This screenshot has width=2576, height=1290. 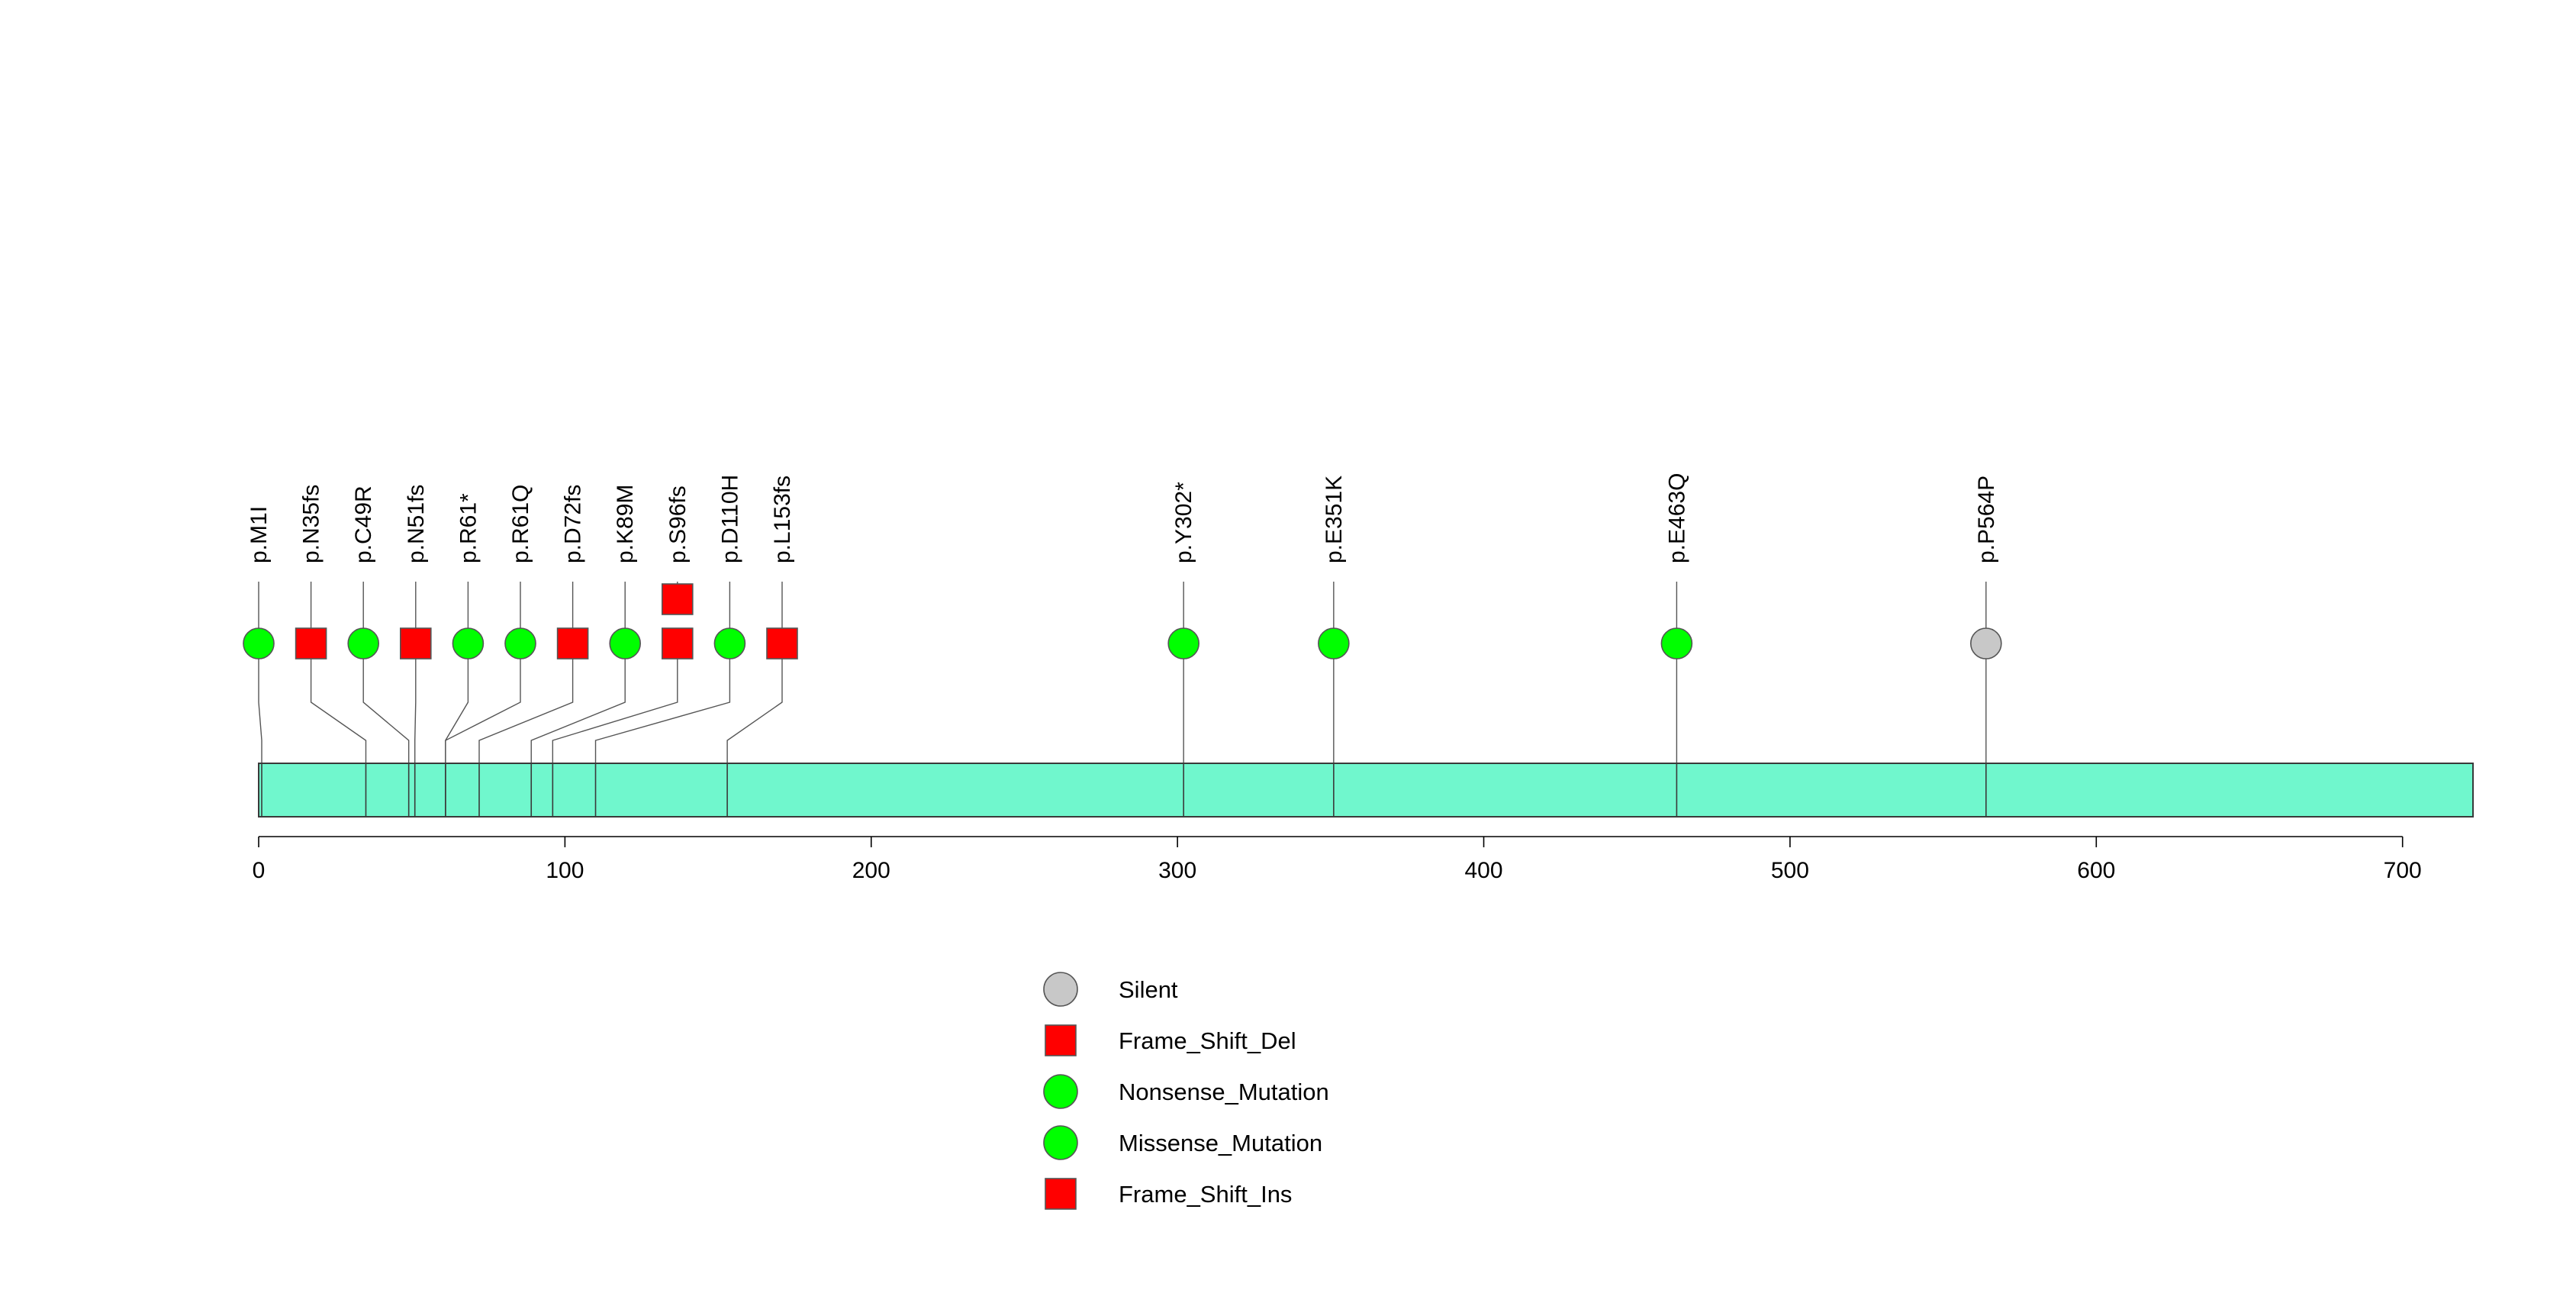 I want to click on x-tick-label-500: 500, so click(x=1790, y=870).